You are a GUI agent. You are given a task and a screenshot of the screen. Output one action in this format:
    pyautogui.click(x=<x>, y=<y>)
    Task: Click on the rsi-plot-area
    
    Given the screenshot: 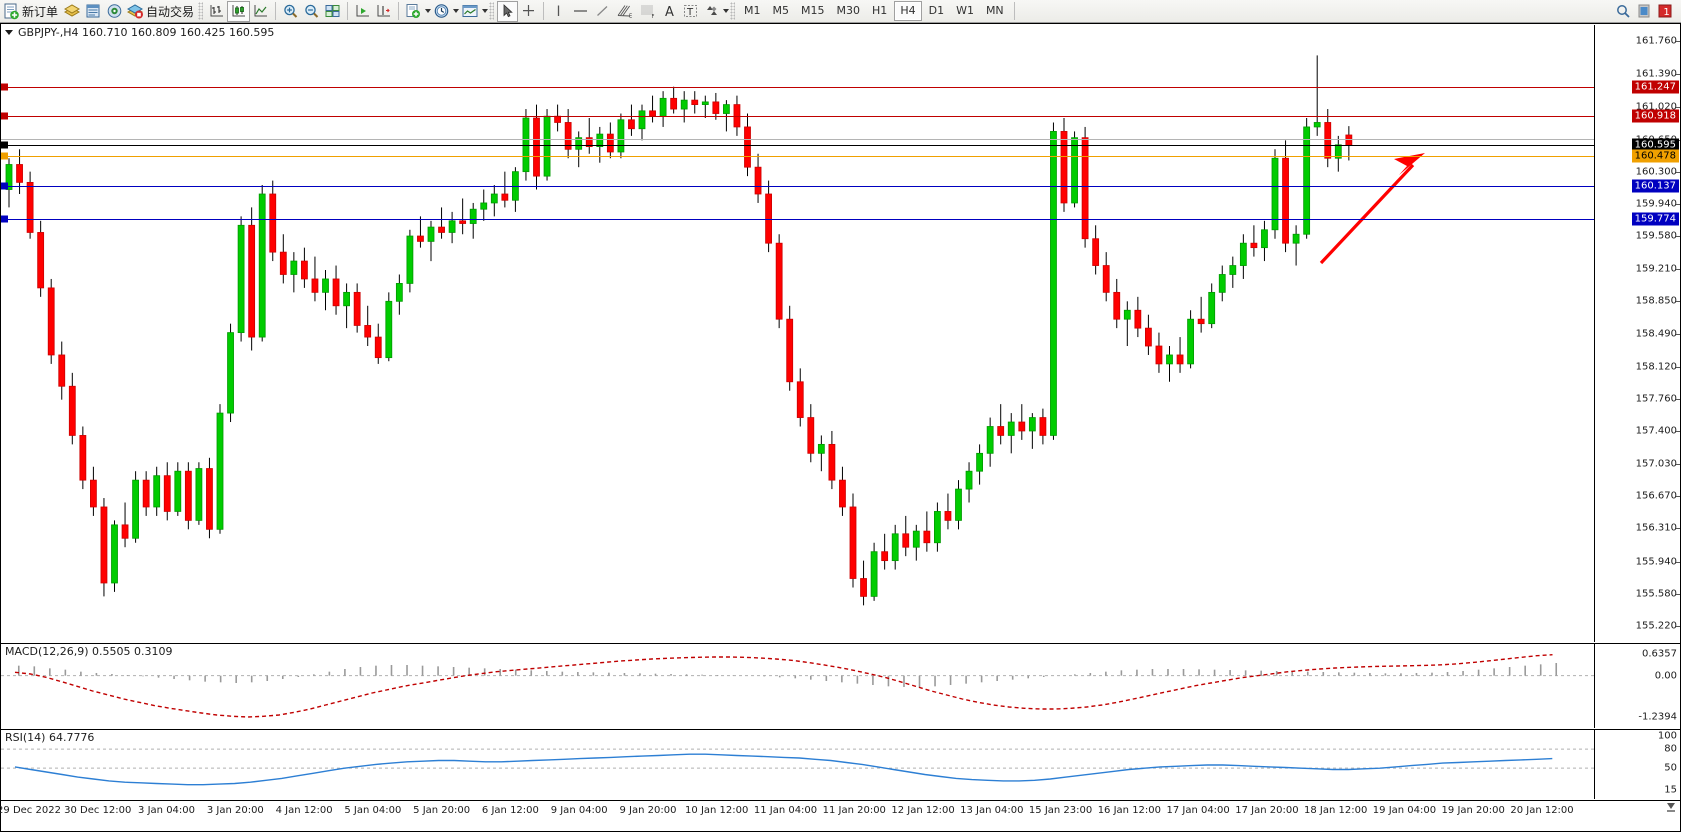 What is the action you would take?
    pyautogui.click(x=797, y=764)
    